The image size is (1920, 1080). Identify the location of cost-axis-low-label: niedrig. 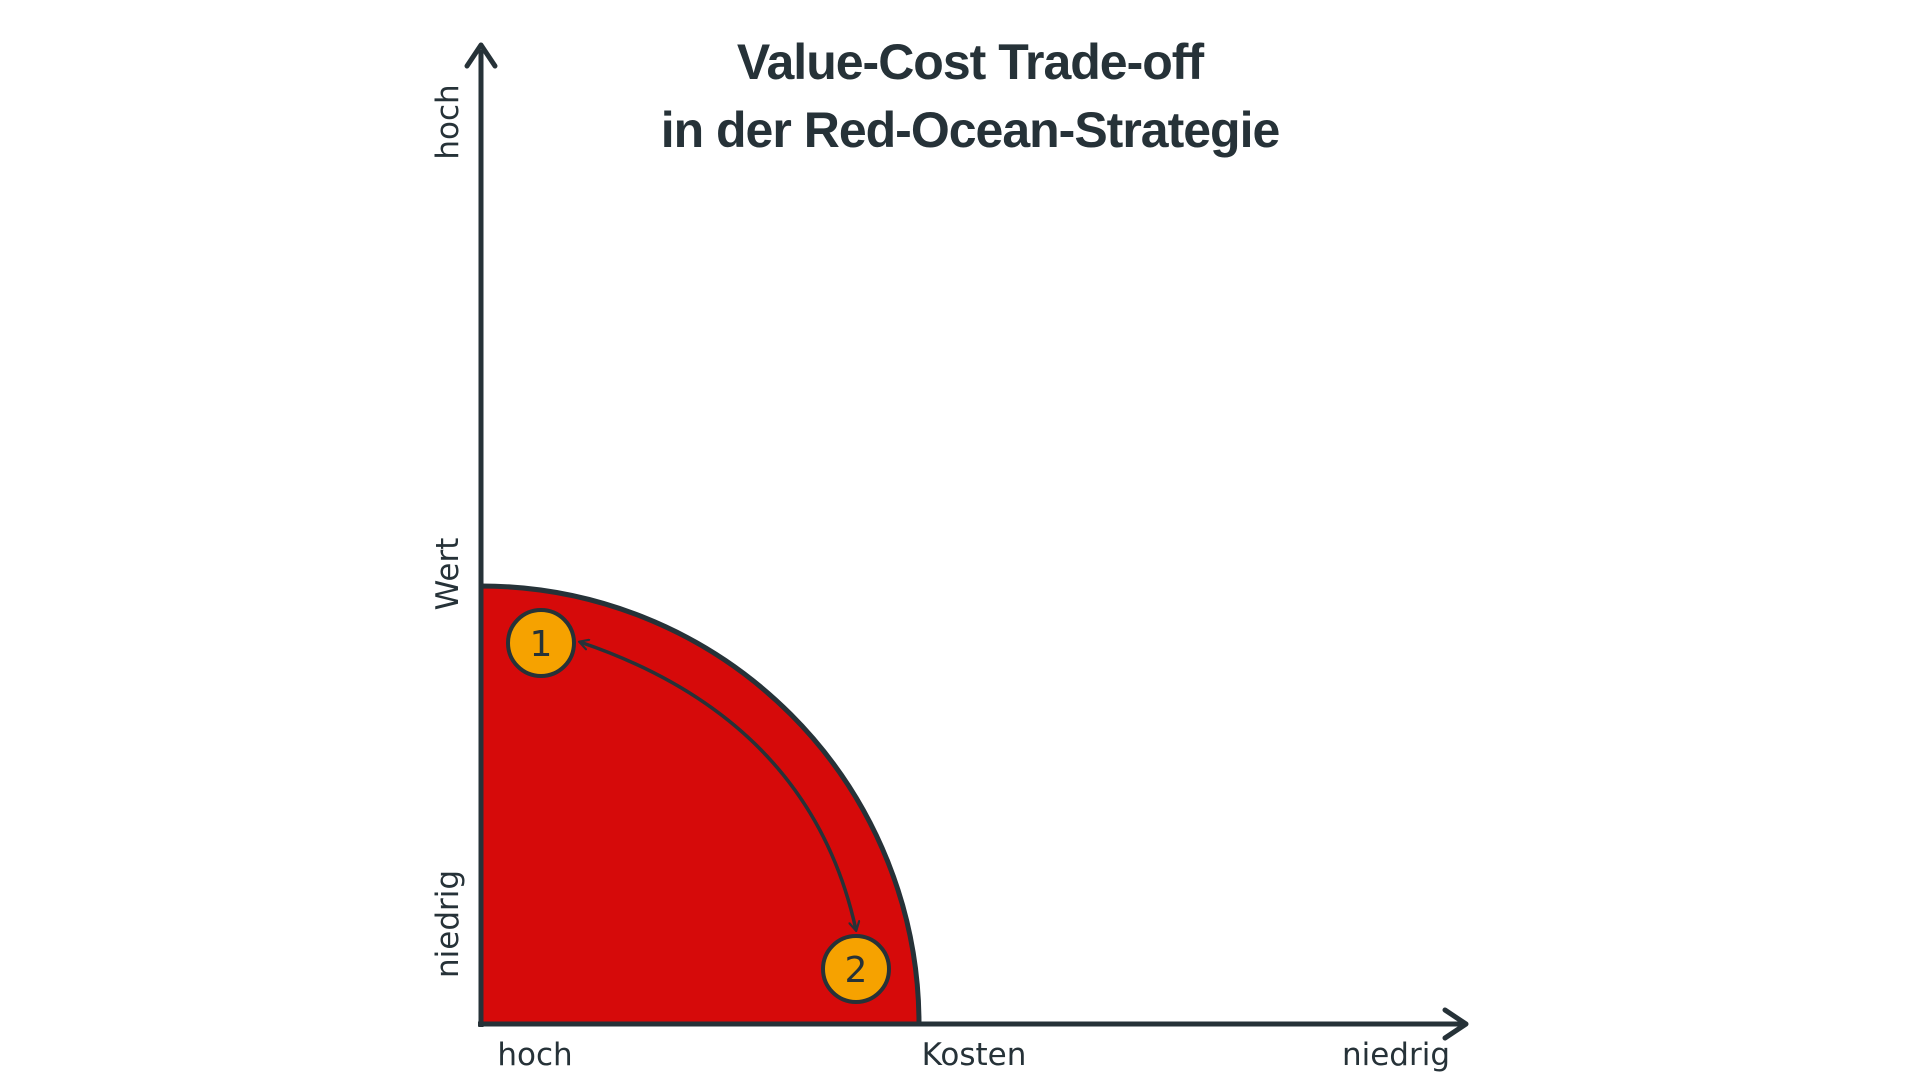
(1396, 1055).